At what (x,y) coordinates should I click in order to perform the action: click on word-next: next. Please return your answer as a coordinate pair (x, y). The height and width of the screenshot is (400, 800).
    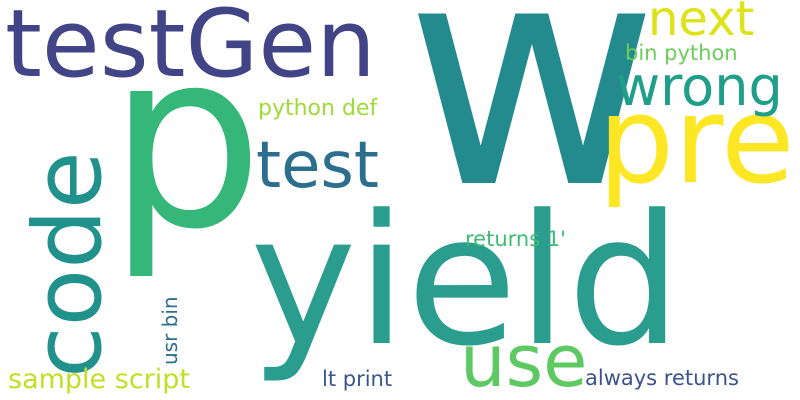
    Looking at the image, I should click on (701, 23).